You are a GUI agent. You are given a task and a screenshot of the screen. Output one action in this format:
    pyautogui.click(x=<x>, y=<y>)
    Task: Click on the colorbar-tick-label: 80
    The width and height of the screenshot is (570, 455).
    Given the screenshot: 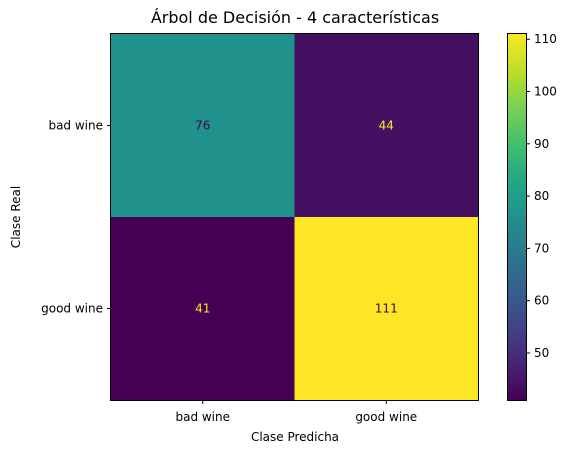 What is the action you would take?
    pyautogui.click(x=541, y=196)
    